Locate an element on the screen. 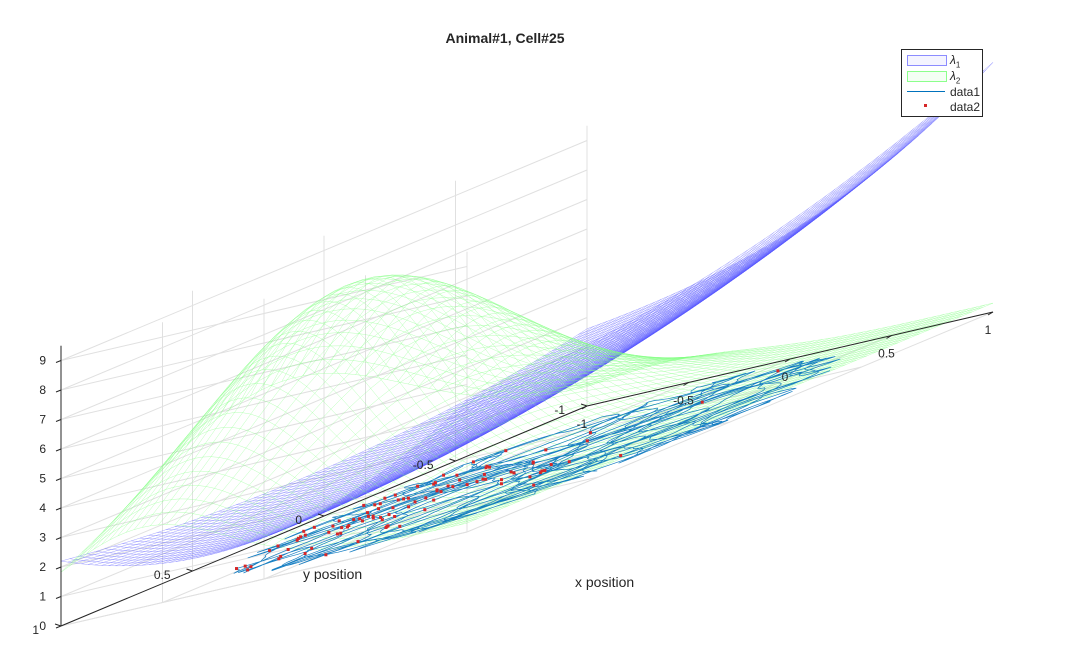 This screenshot has width=1074, height=648. legend-label-lambda2: λ is located at coordinates (953, 76).